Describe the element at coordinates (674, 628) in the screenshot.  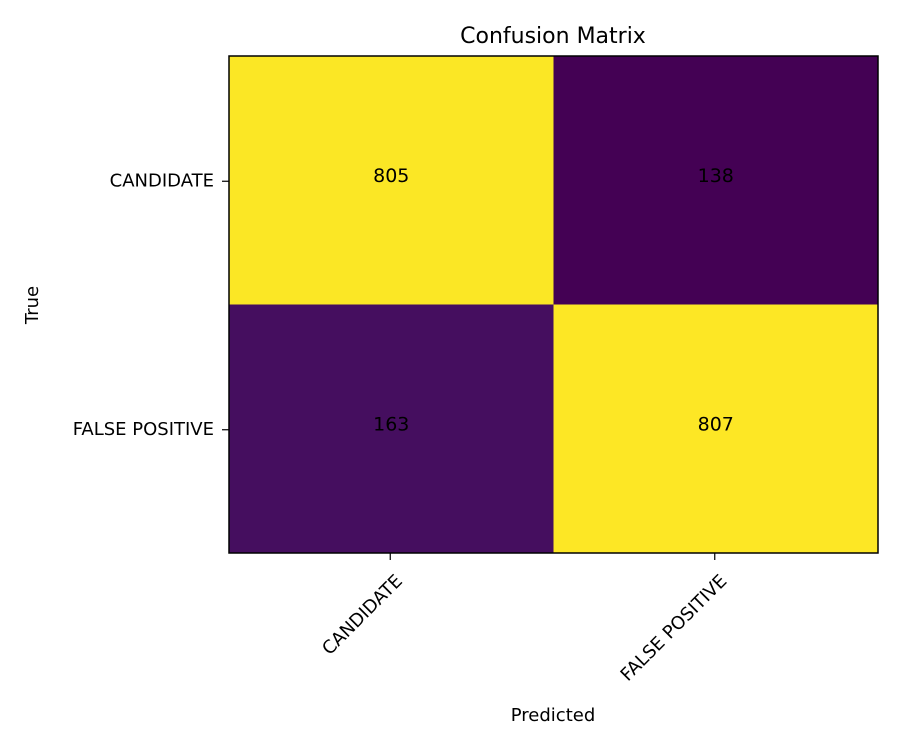
I see `x-tick-label: FALSE POSITIVE` at that location.